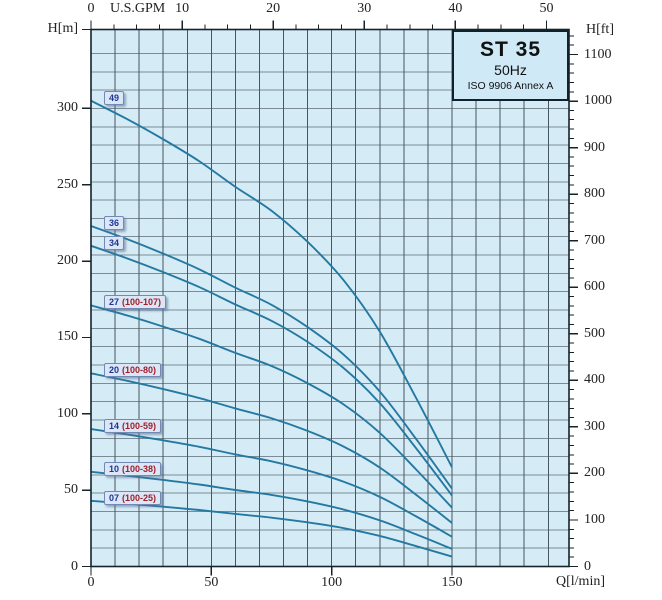  What do you see at coordinates (67, 337) in the screenshot?
I see `left-axis-tick-label: 150` at bounding box center [67, 337].